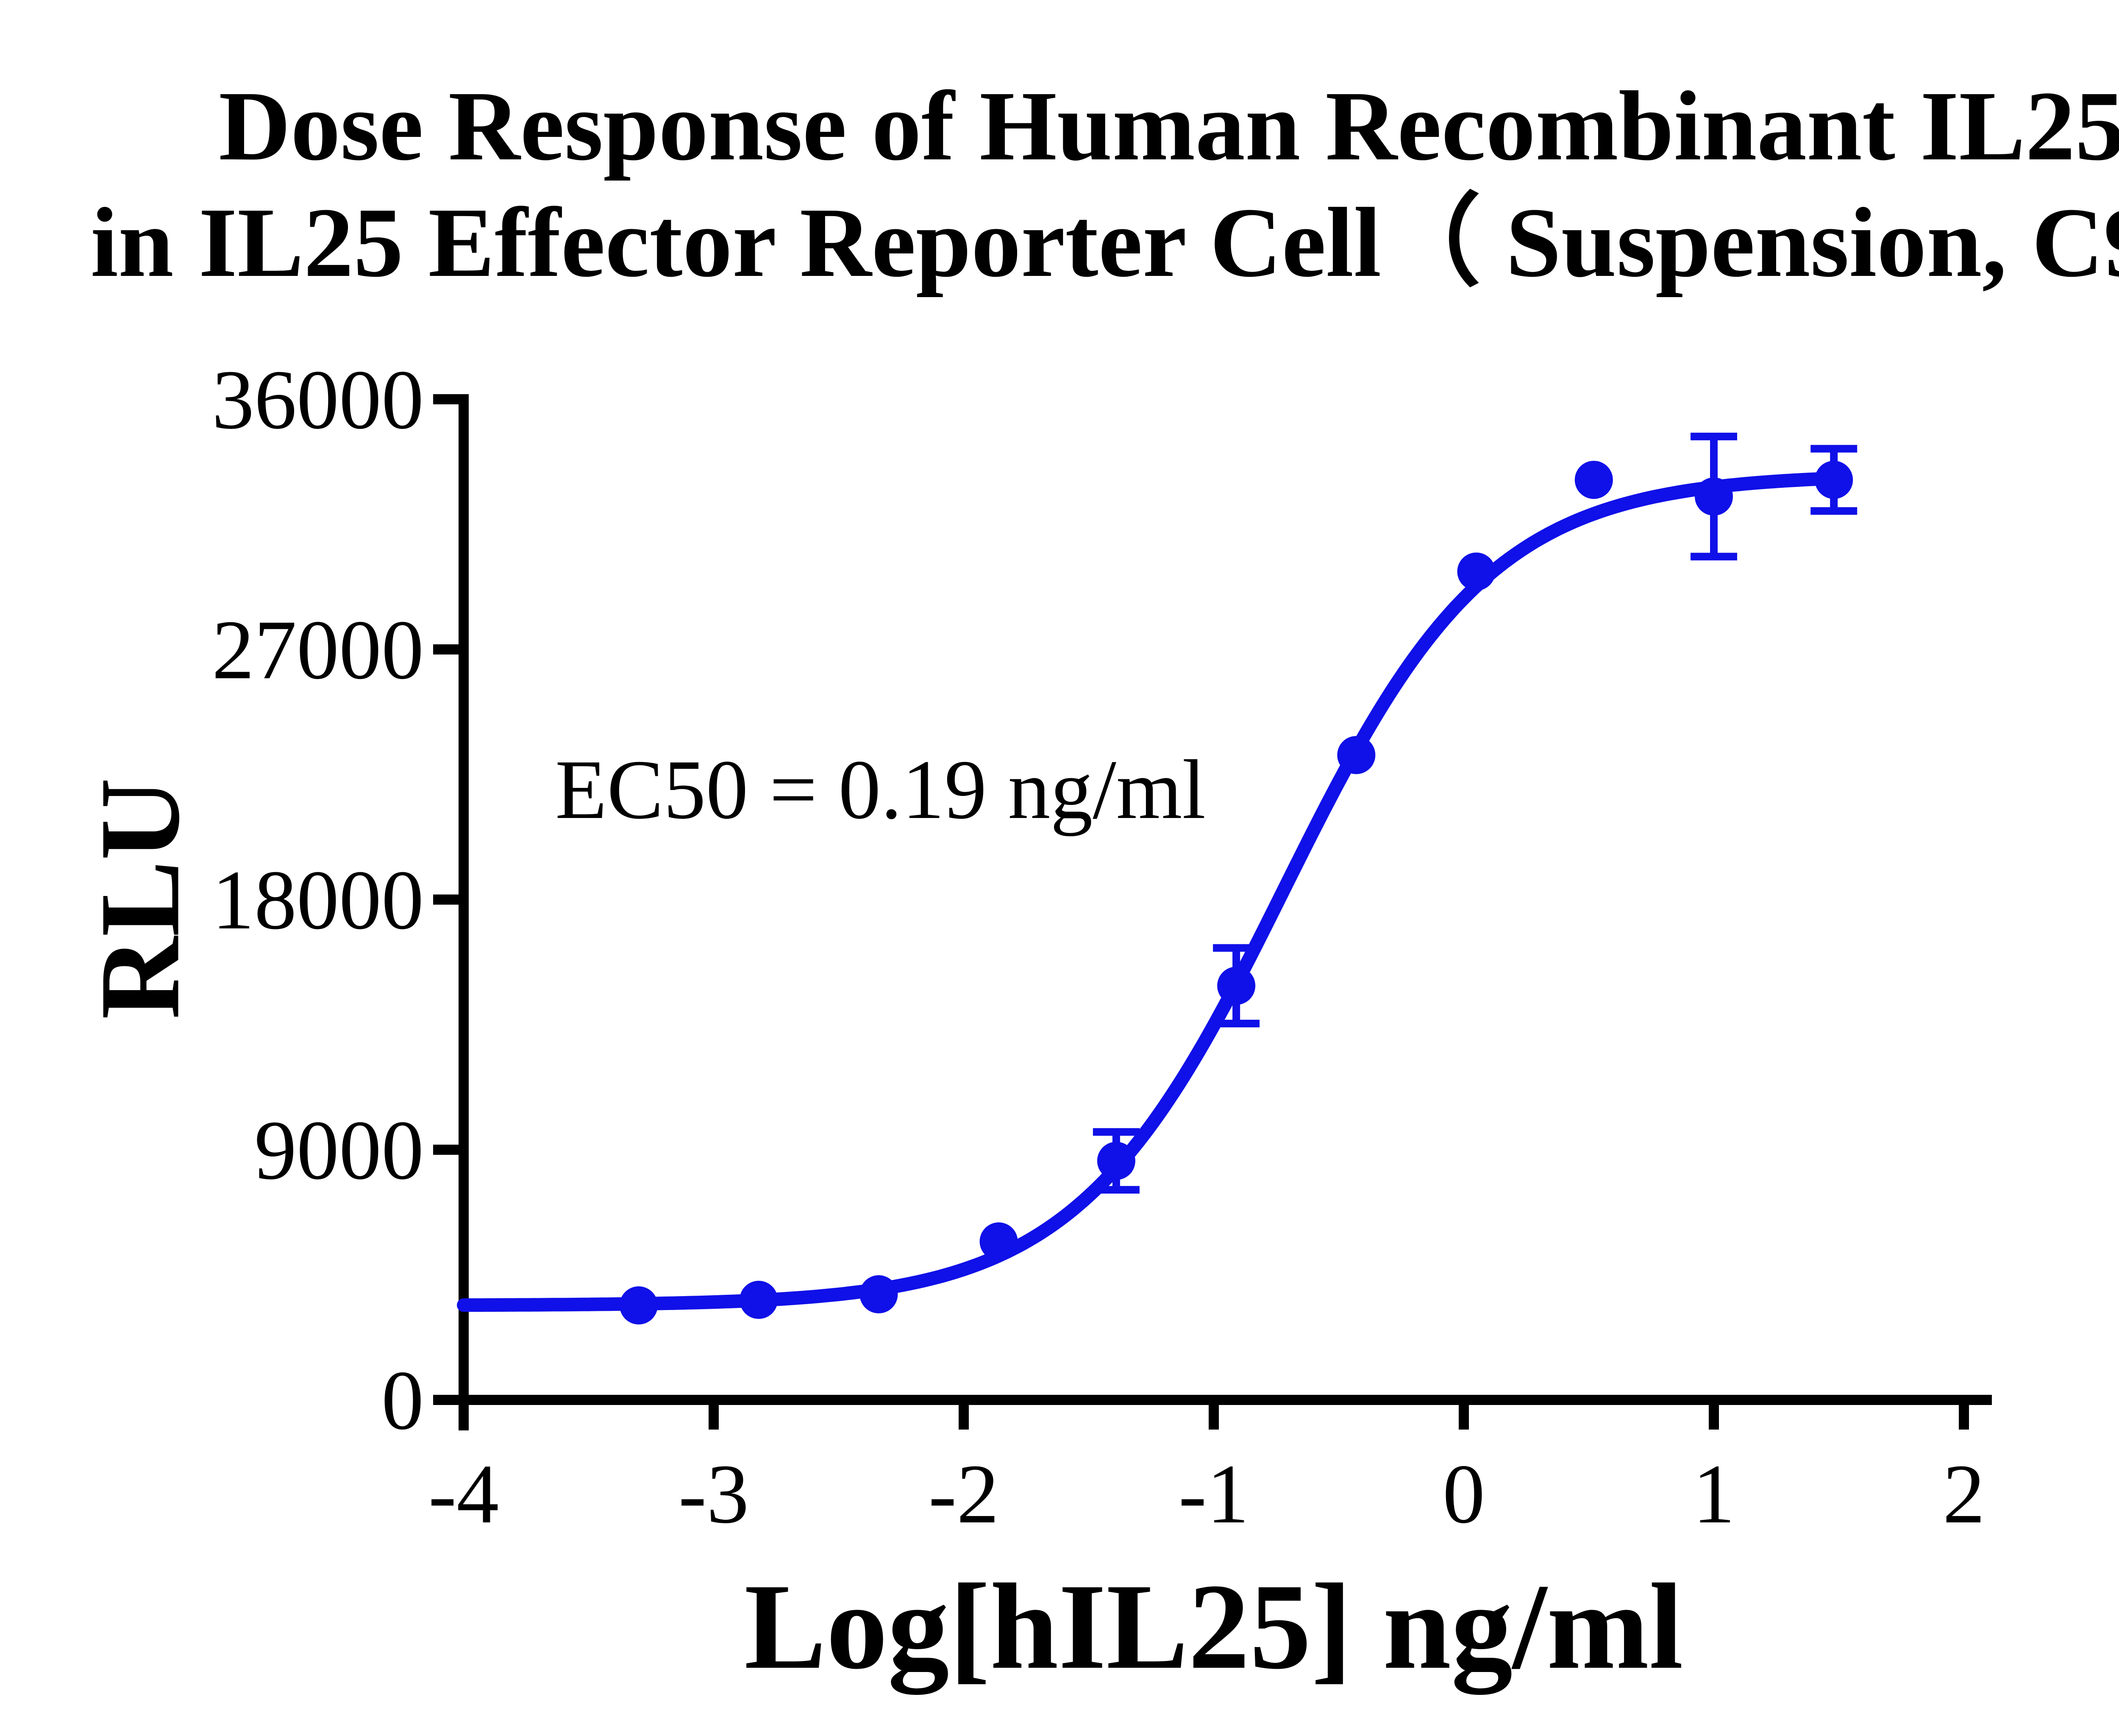 The image size is (2119, 1736). Describe the element at coordinates (1464, 1494) in the screenshot. I see `x-tick-label: 0` at that location.